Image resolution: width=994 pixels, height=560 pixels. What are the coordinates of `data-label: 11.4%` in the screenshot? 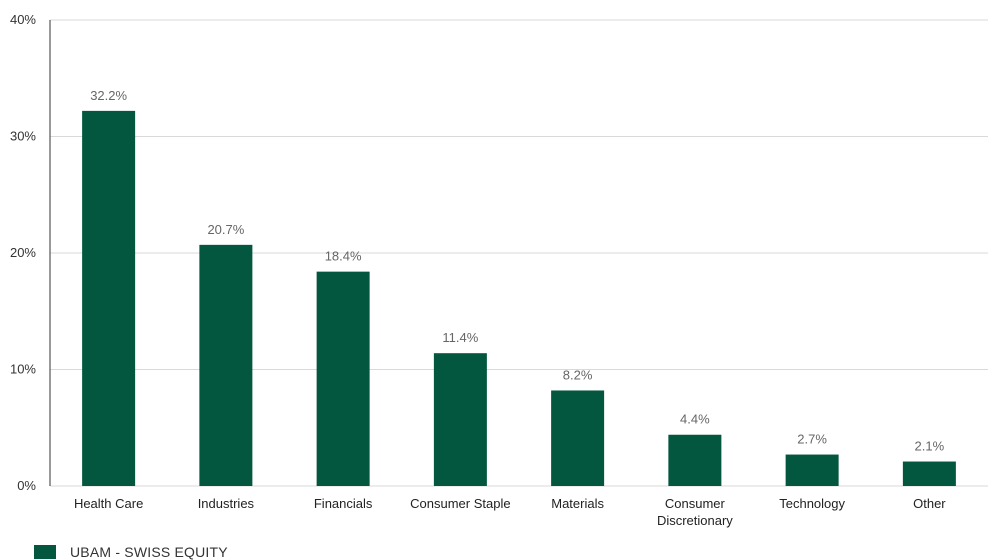 It's located at (460, 337).